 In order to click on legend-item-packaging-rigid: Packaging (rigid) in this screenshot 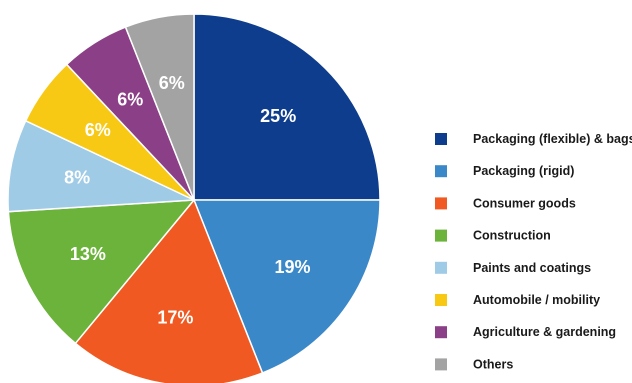, I will do `click(504, 171)`.